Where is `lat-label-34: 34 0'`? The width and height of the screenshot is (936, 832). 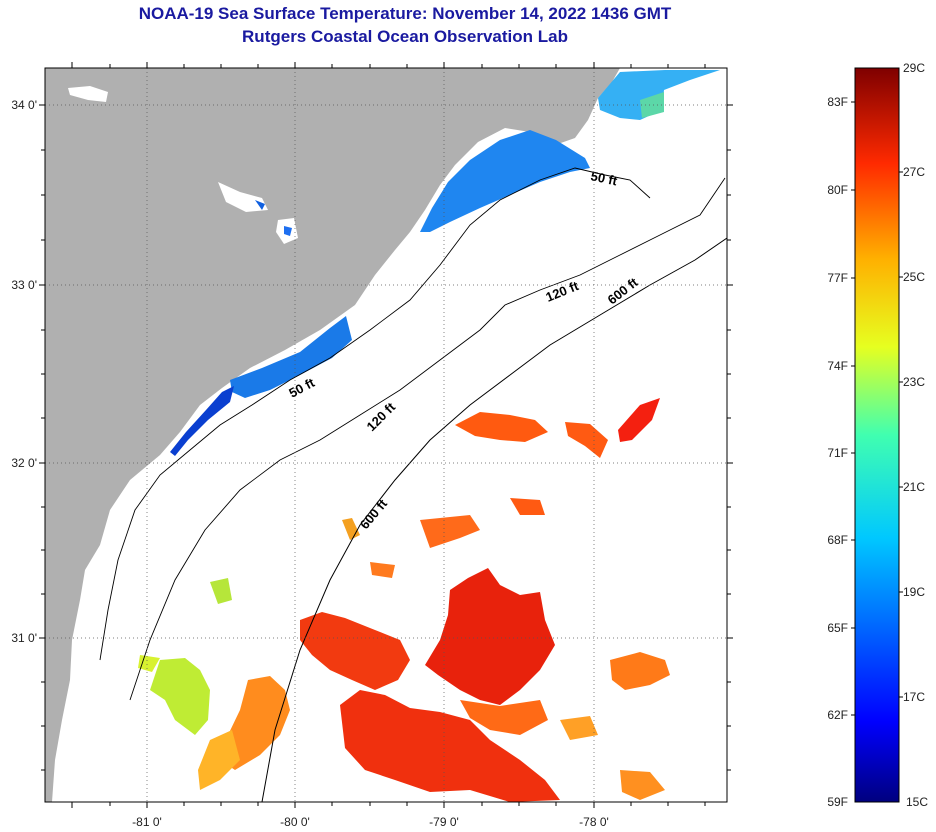 lat-label-34: 34 0' is located at coordinates (24, 105).